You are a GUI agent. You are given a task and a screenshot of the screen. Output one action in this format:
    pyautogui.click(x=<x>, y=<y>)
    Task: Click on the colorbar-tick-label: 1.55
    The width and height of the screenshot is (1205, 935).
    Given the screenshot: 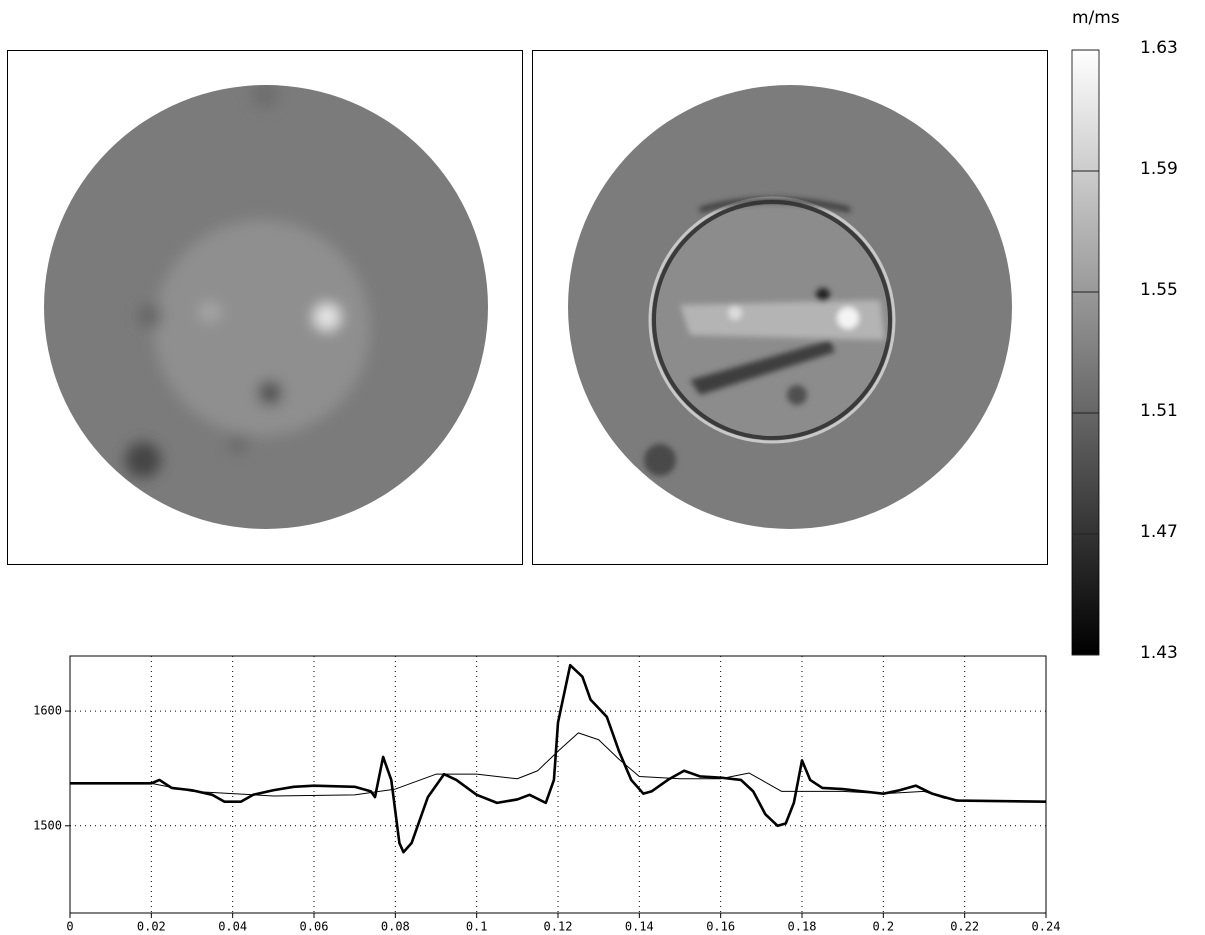 What is the action you would take?
    pyautogui.click(x=1159, y=290)
    